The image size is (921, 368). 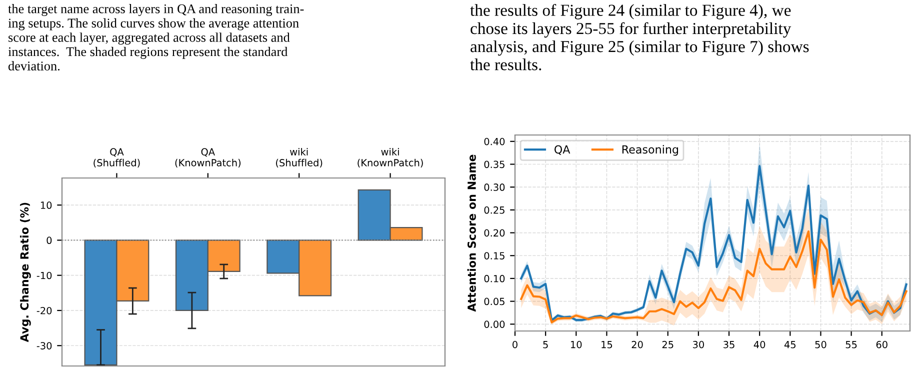 What do you see at coordinates (156, 37) in the screenshot?
I see `text: the target name across layers in QA and reasoning train- ing setups. The solid curves show the average attention score at each layer, aggregated across all datasets and instances. The shaded regions represent the standard deviation.` at bounding box center [156, 37].